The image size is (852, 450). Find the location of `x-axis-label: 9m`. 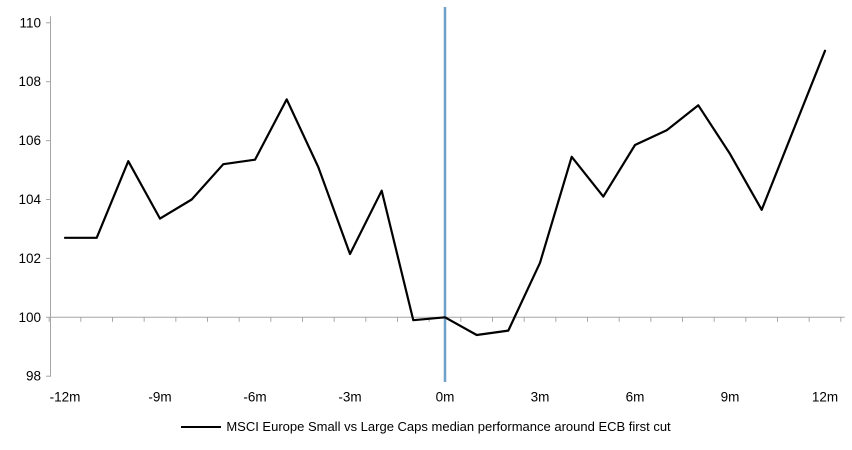

x-axis-label: 9m is located at coordinates (730, 397).